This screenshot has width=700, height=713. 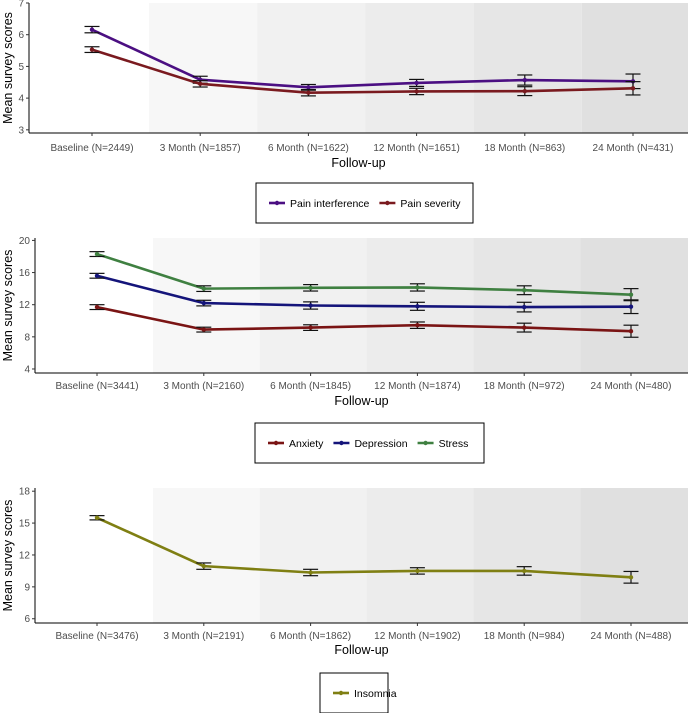 I want to click on x-tick-label: 18 Month (N=984), so click(x=524, y=636).